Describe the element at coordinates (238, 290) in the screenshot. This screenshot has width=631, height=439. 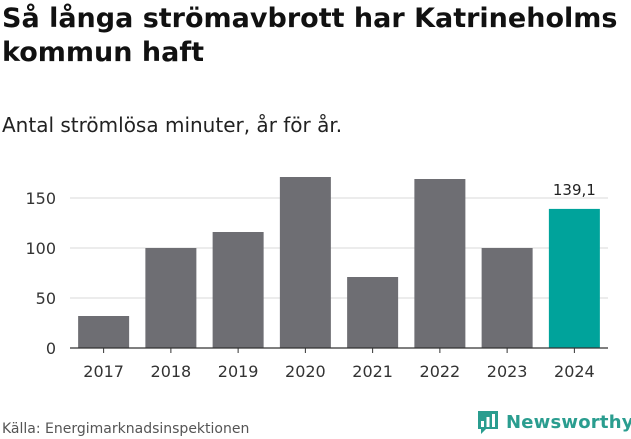
I see `bar-2019` at that location.